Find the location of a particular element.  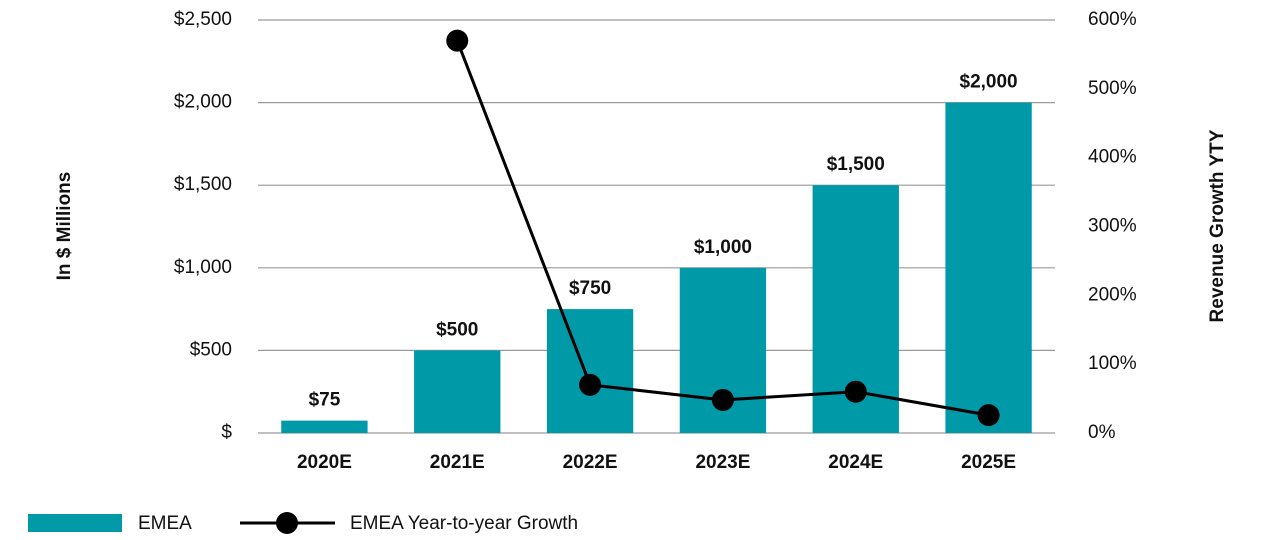

y2-tick-label: 0% is located at coordinates (1102, 432).